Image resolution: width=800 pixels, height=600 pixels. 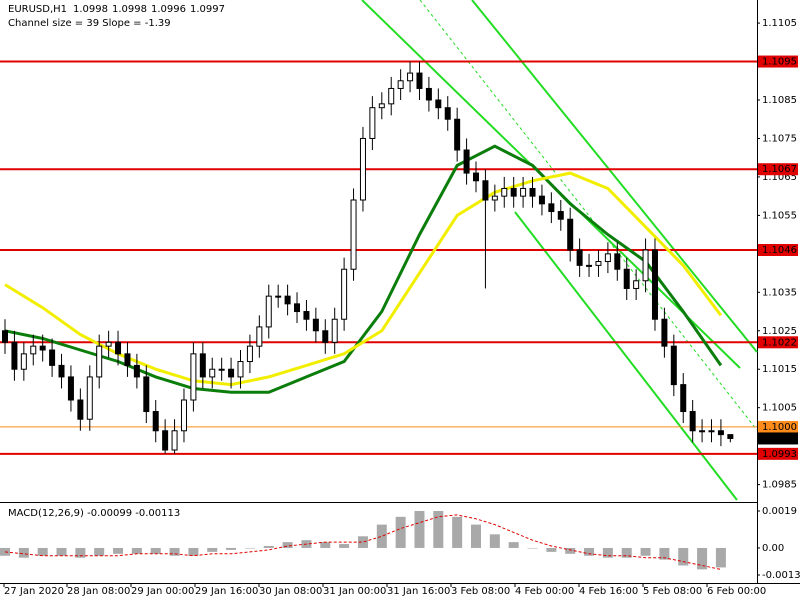 What do you see at coordinates (779, 454) in the screenshot?
I see `level-label: 1.0993` at bounding box center [779, 454].